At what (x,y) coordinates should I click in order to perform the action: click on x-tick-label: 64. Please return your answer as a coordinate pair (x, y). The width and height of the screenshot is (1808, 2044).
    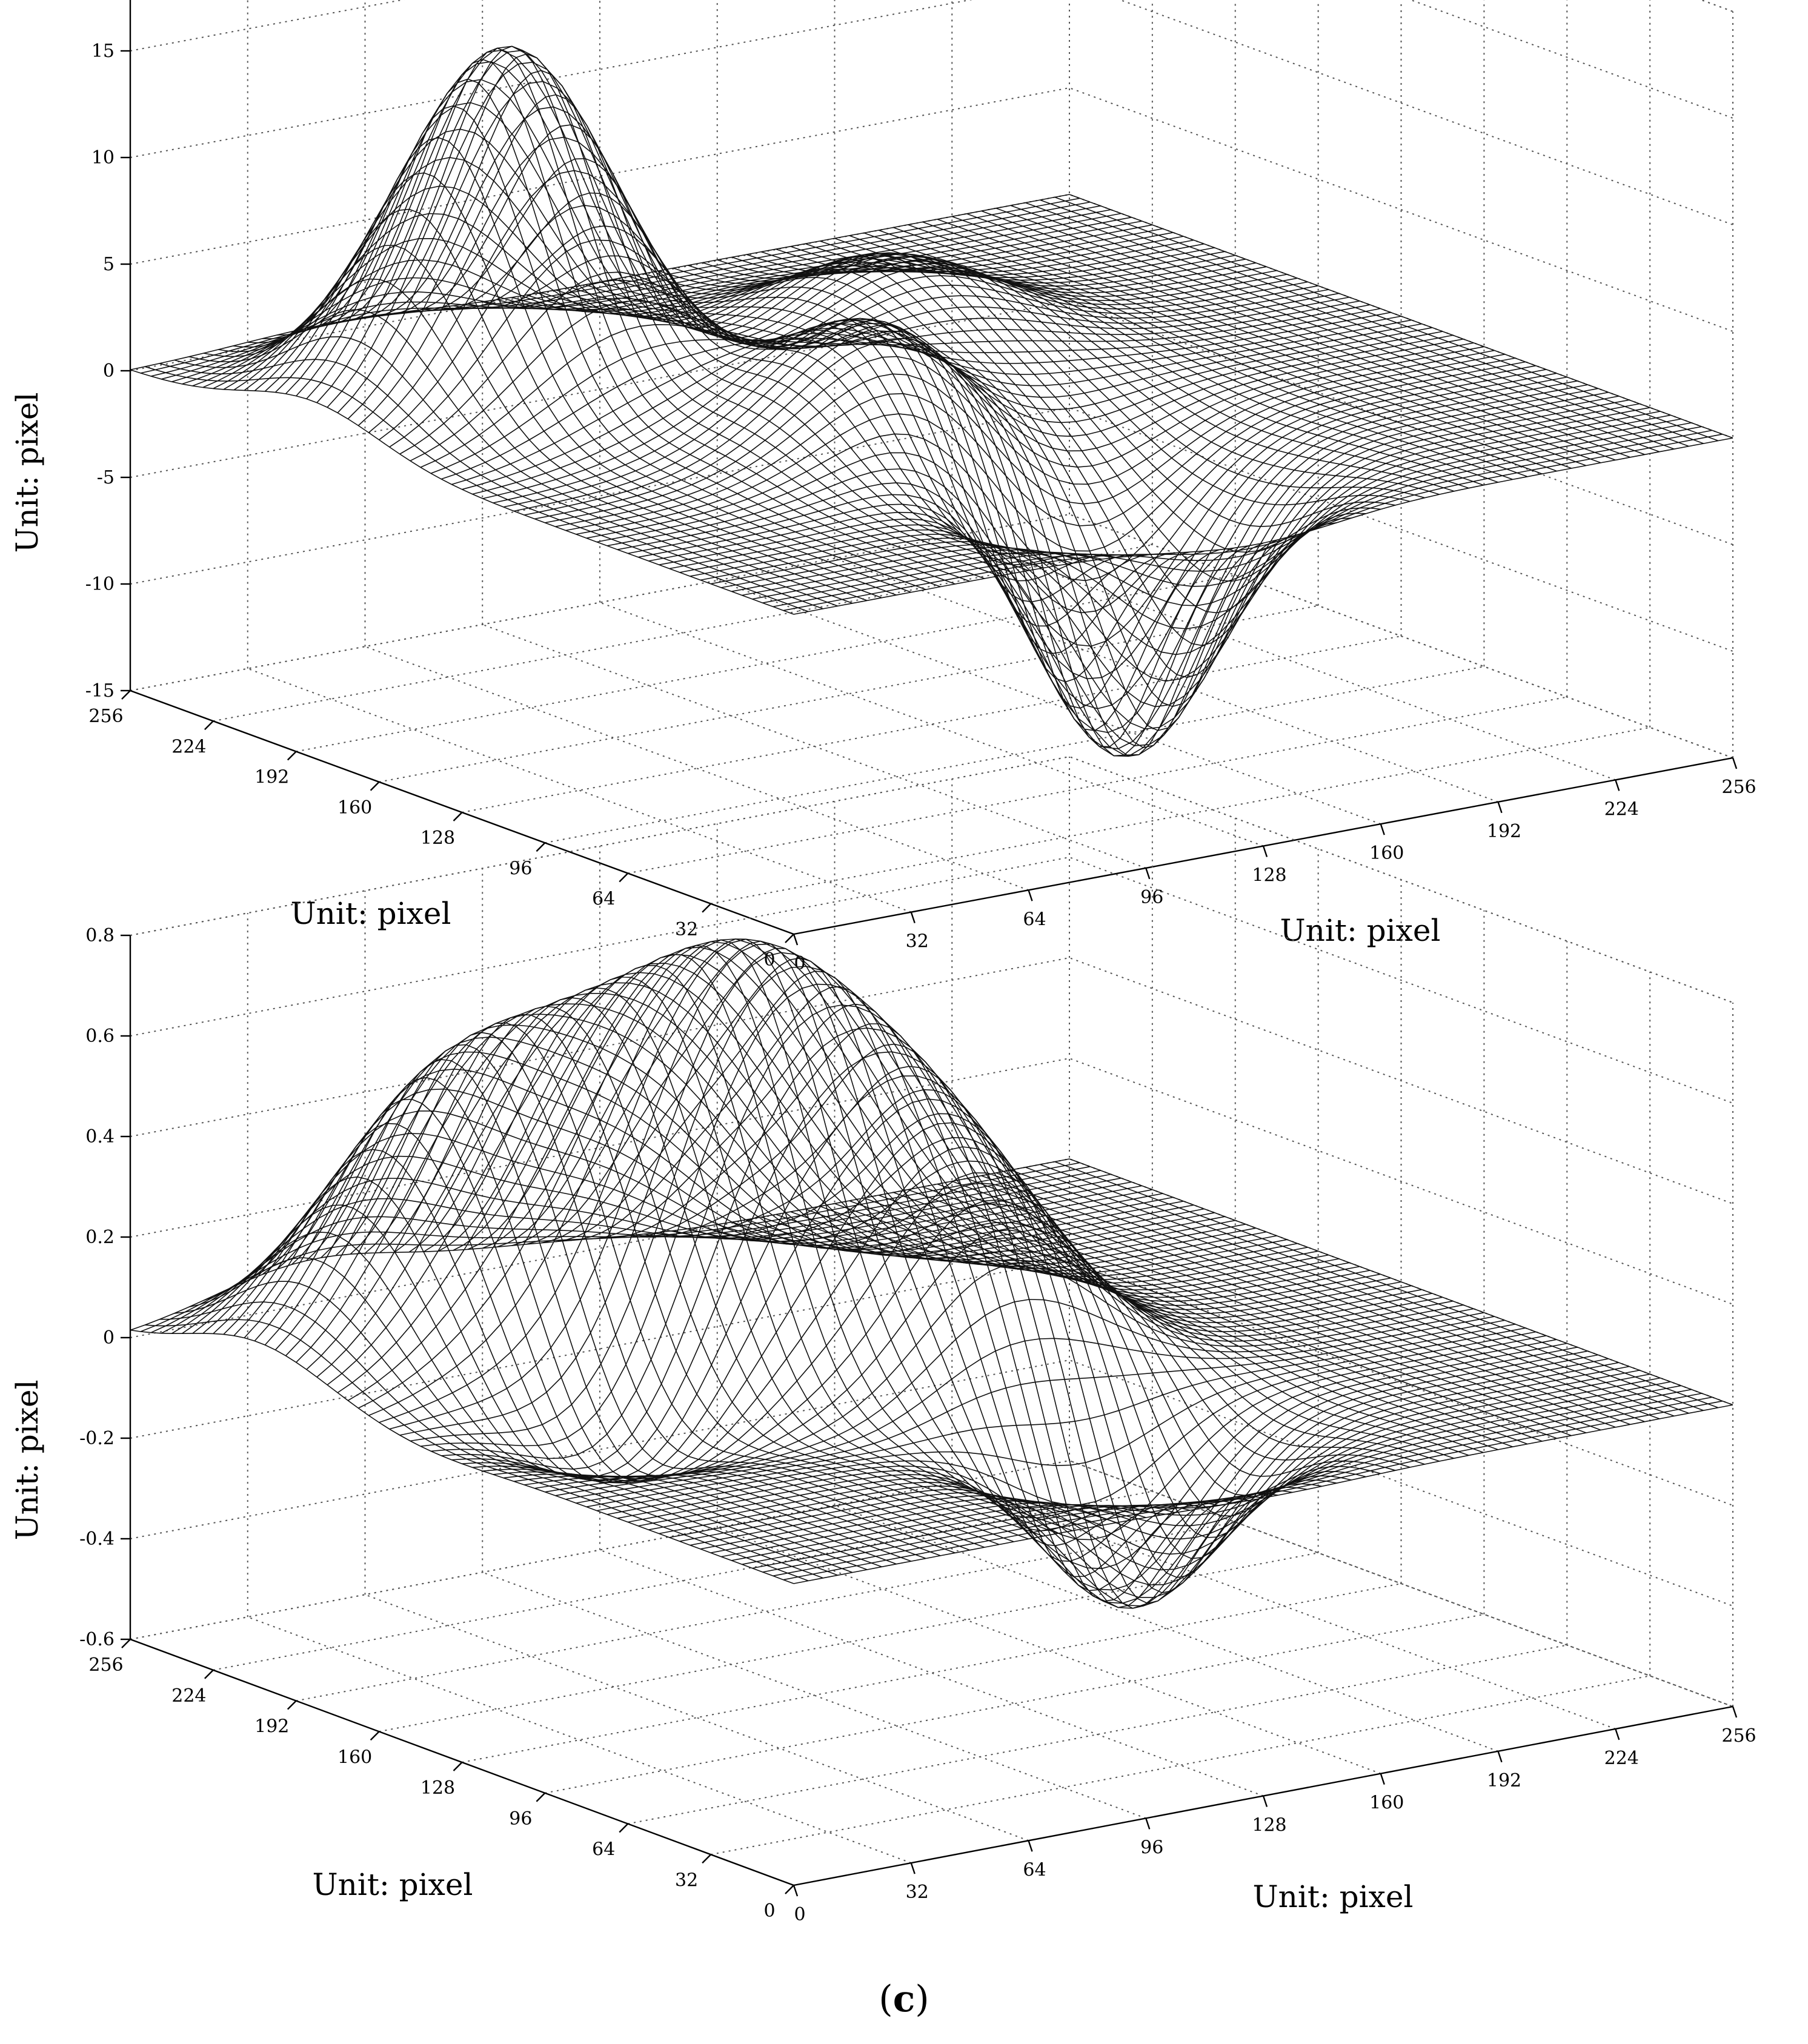
    Looking at the image, I should click on (1034, 919).